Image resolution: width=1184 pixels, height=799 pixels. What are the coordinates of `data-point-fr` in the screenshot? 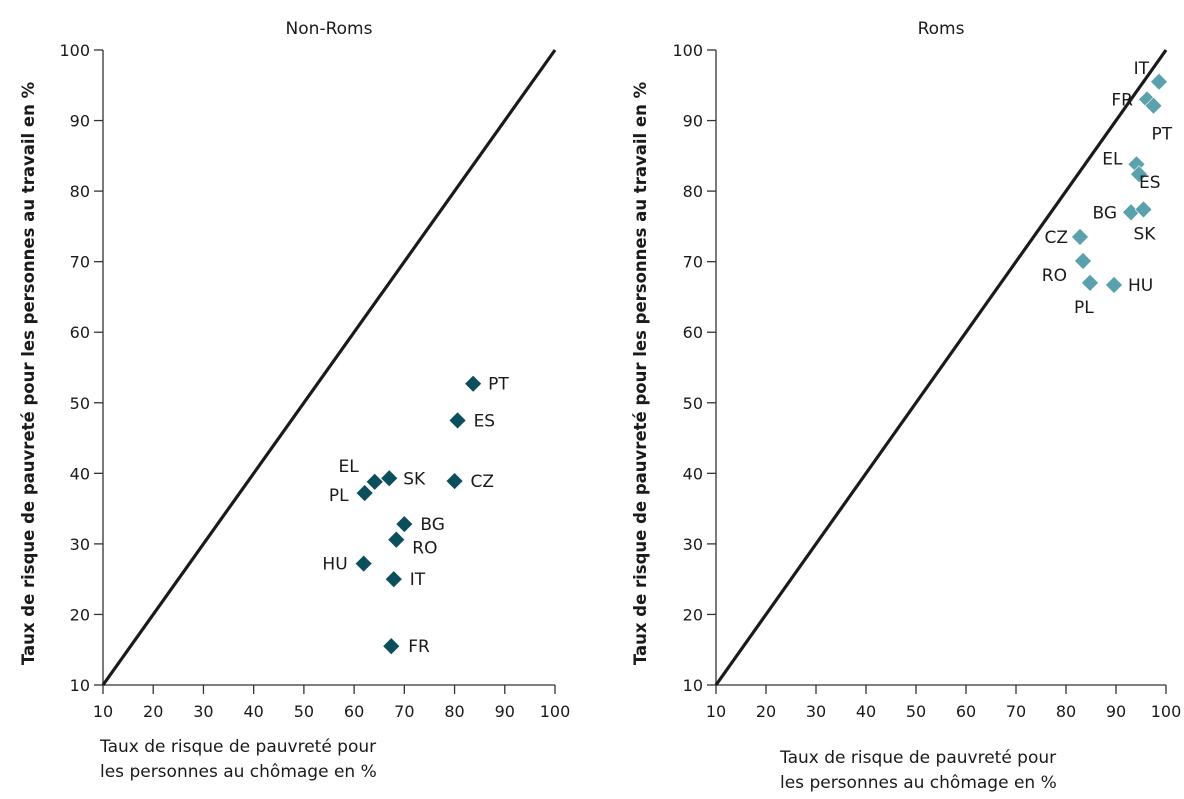 It's located at (391, 646).